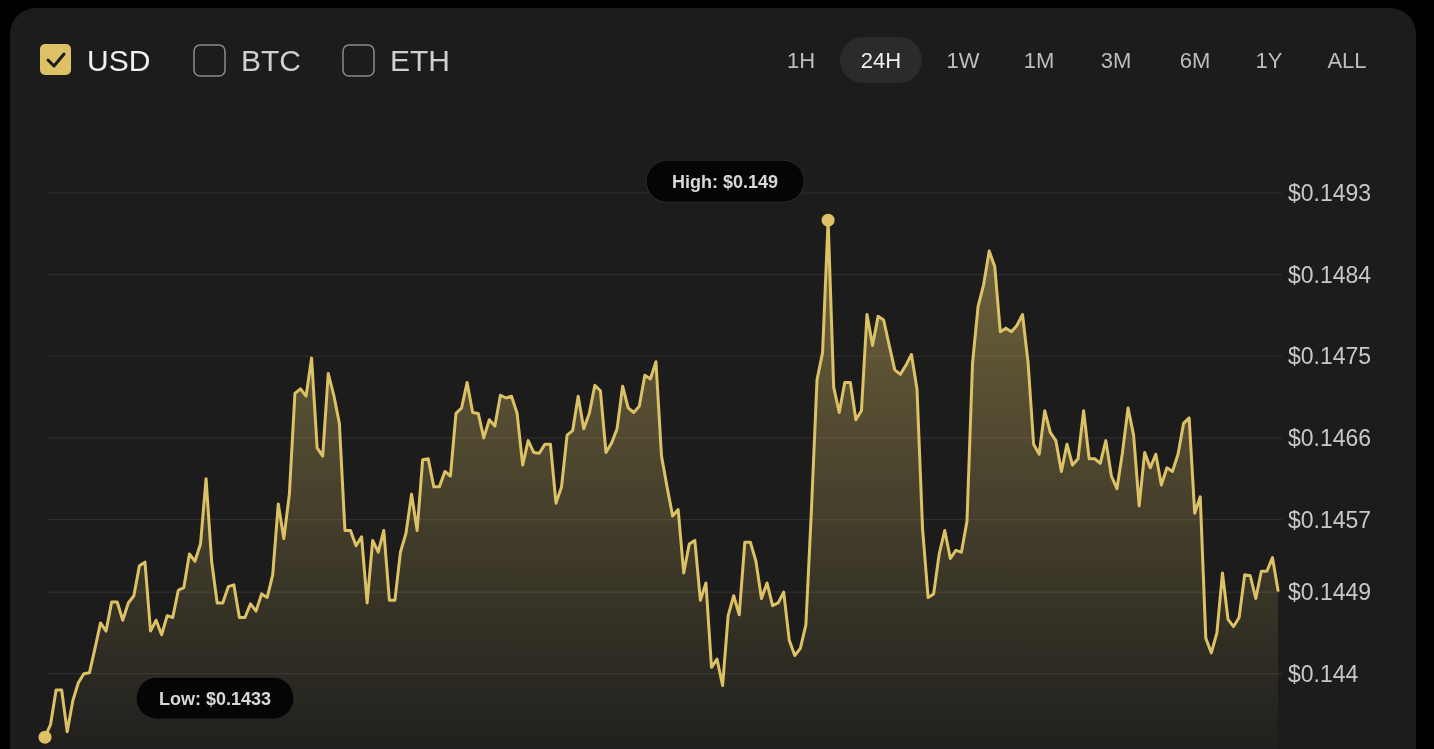 Image resolution: width=1434 pixels, height=749 pixels. What do you see at coordinates (1330, 356) in the screenshot?
I see `y-tick-label: $0.1475` at bounding box center [1330, 356].